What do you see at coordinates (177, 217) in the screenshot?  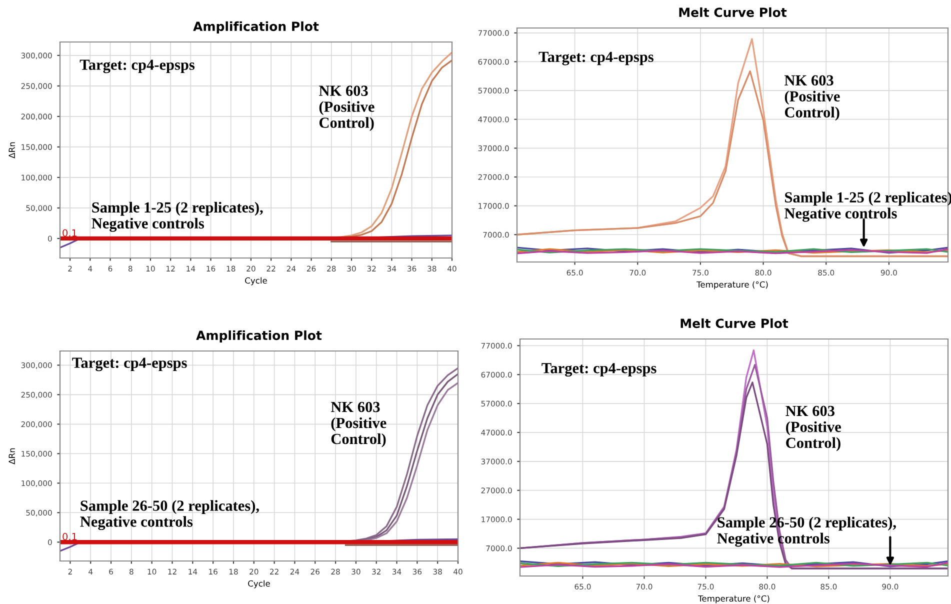 I see `annotation: Sample 1-25 (2 replicates), Negative controls` at bounding box center [177, 217].